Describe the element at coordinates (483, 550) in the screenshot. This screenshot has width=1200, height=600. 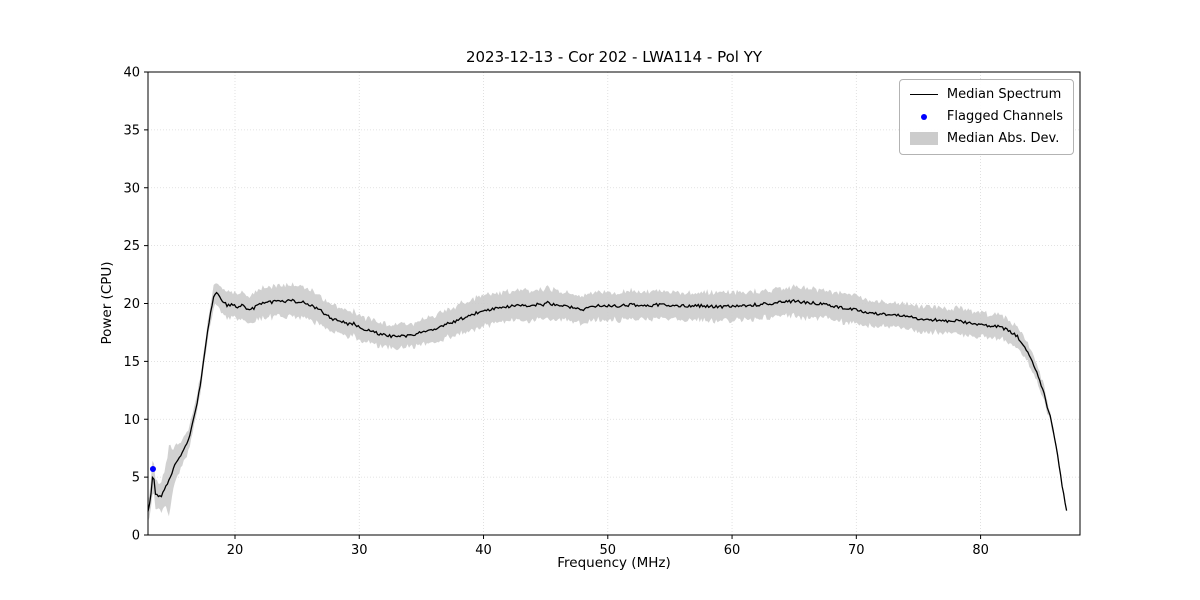
I see `x-tick-label: 40` at that location.